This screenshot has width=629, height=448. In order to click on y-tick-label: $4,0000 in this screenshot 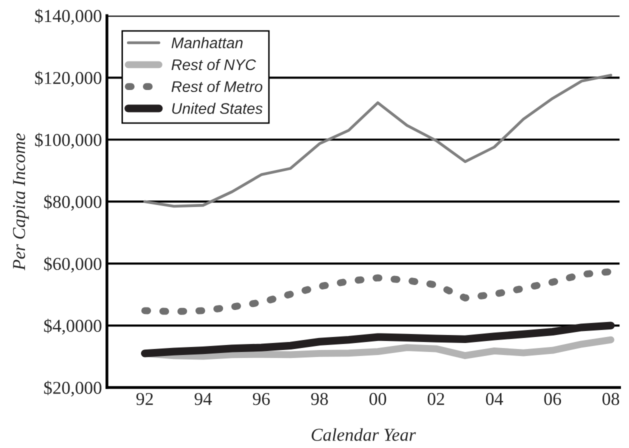, I will do `click(73, 326)`.